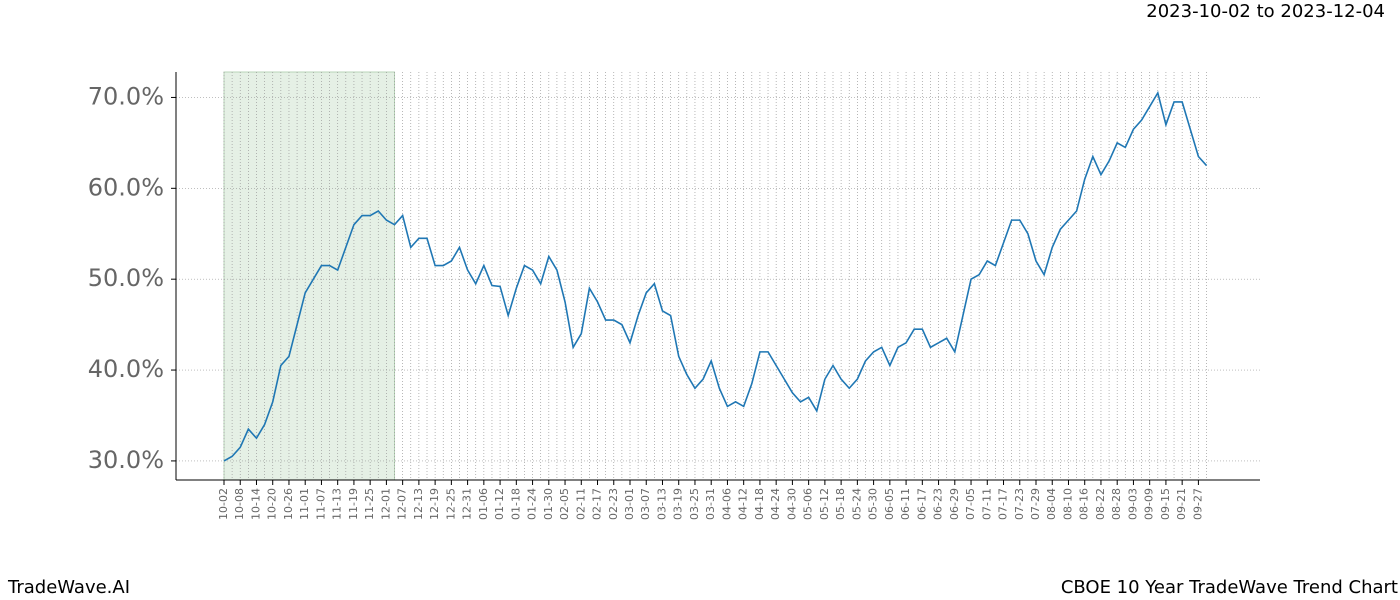 The image size is (1400, 600). What do you see at coordinates (824, 504) in the screenshot?
I see `x-tick-label: 05-12` at bounding box center [824, 504].